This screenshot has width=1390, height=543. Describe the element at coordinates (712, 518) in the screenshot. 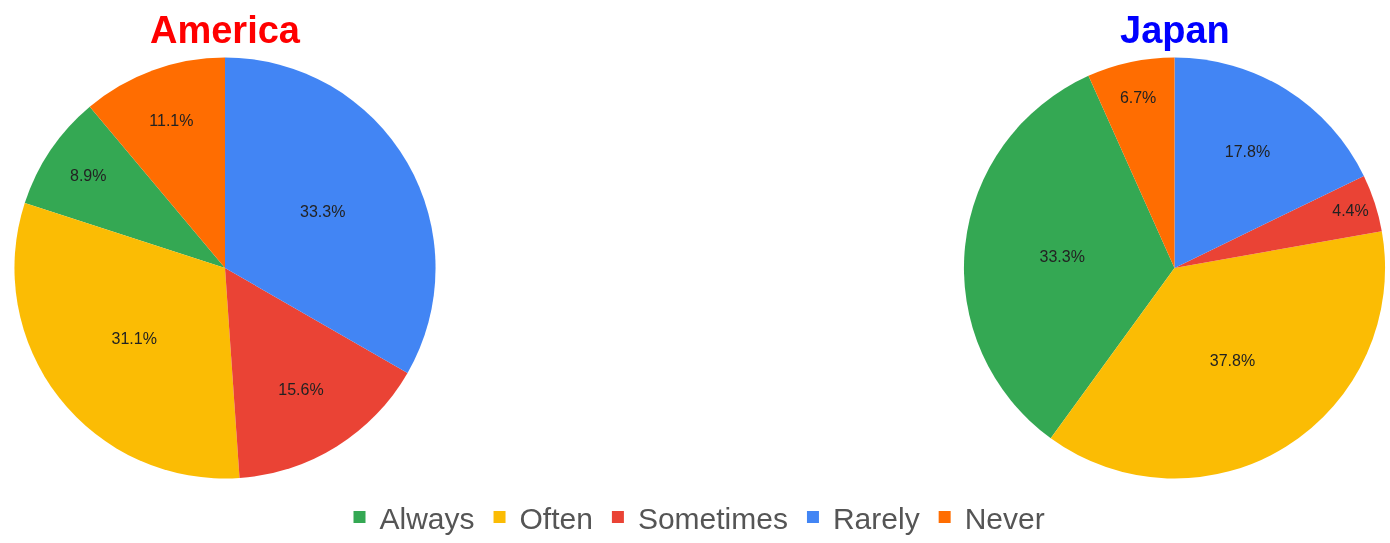

I see `legend-label: Sometimes` at that location.